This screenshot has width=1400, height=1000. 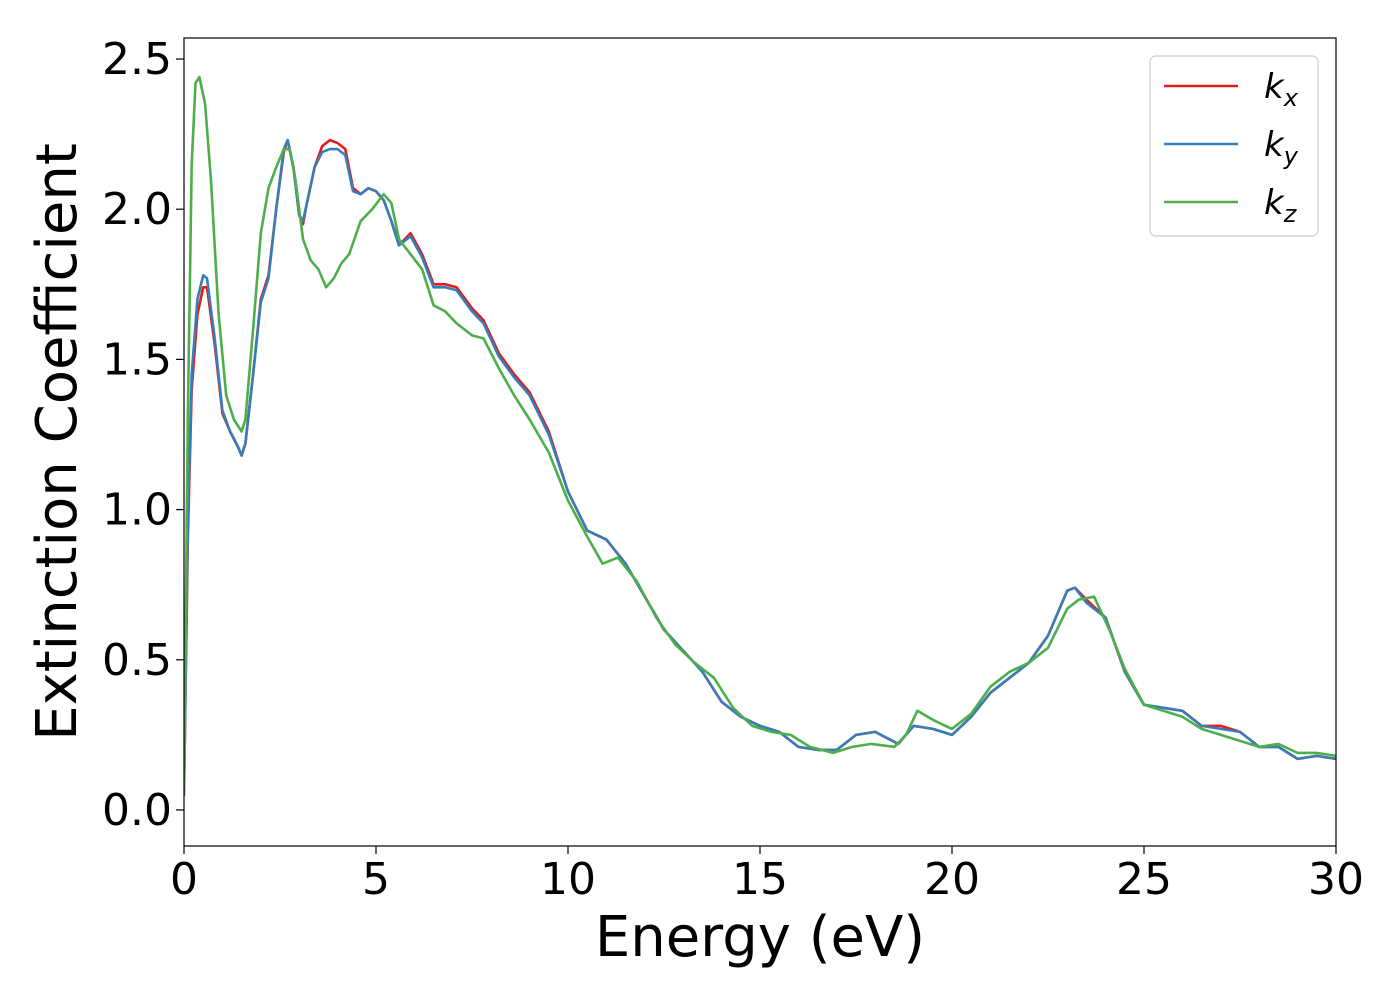 I want to click on y-axis: 0.0 0.5 1.0 1.5 2.0 2.5, so click(x=143, y=435).